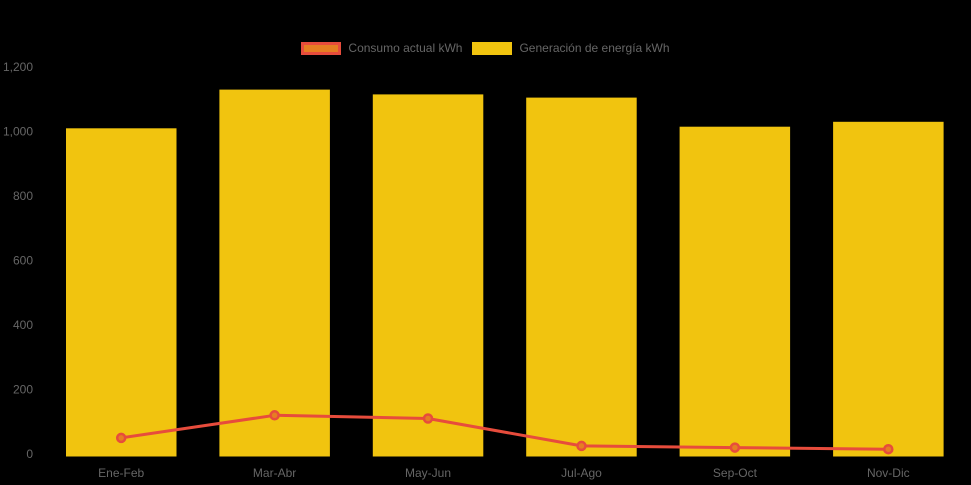  I want to click on legend-item-generacion: Generación de energía kWh, so click(571, 47).